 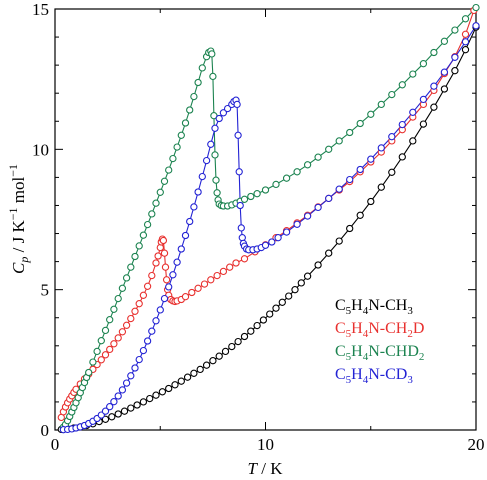 I want to click on y-tick-label: 10, so click(x=40, y=149).